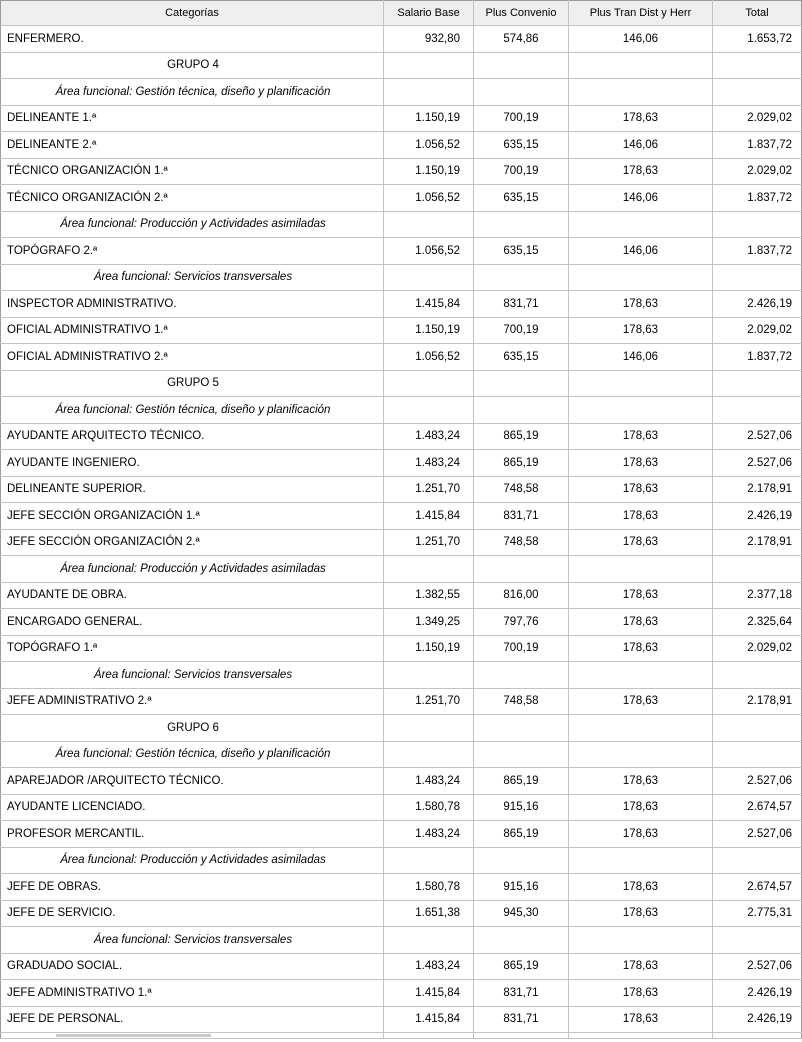  Describe the element at coordinates (640, 198) in the screenshot. I see `plus-tran-cell: 146,06` at that location.